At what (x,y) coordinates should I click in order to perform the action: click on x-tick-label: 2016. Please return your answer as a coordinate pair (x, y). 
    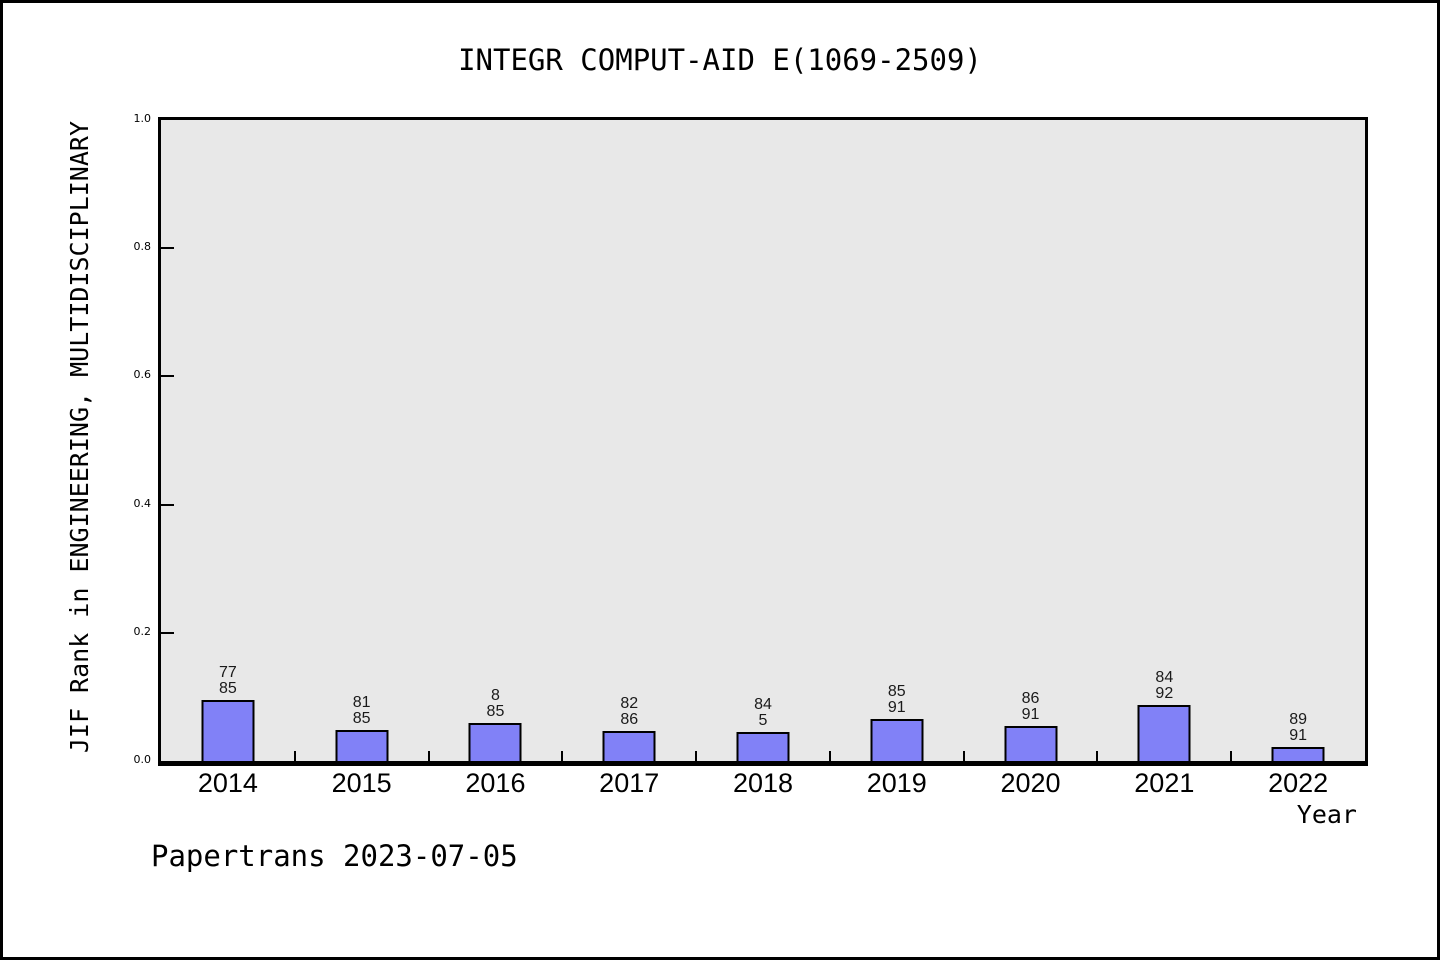
    Looking at the image, I should click on (495, 783).